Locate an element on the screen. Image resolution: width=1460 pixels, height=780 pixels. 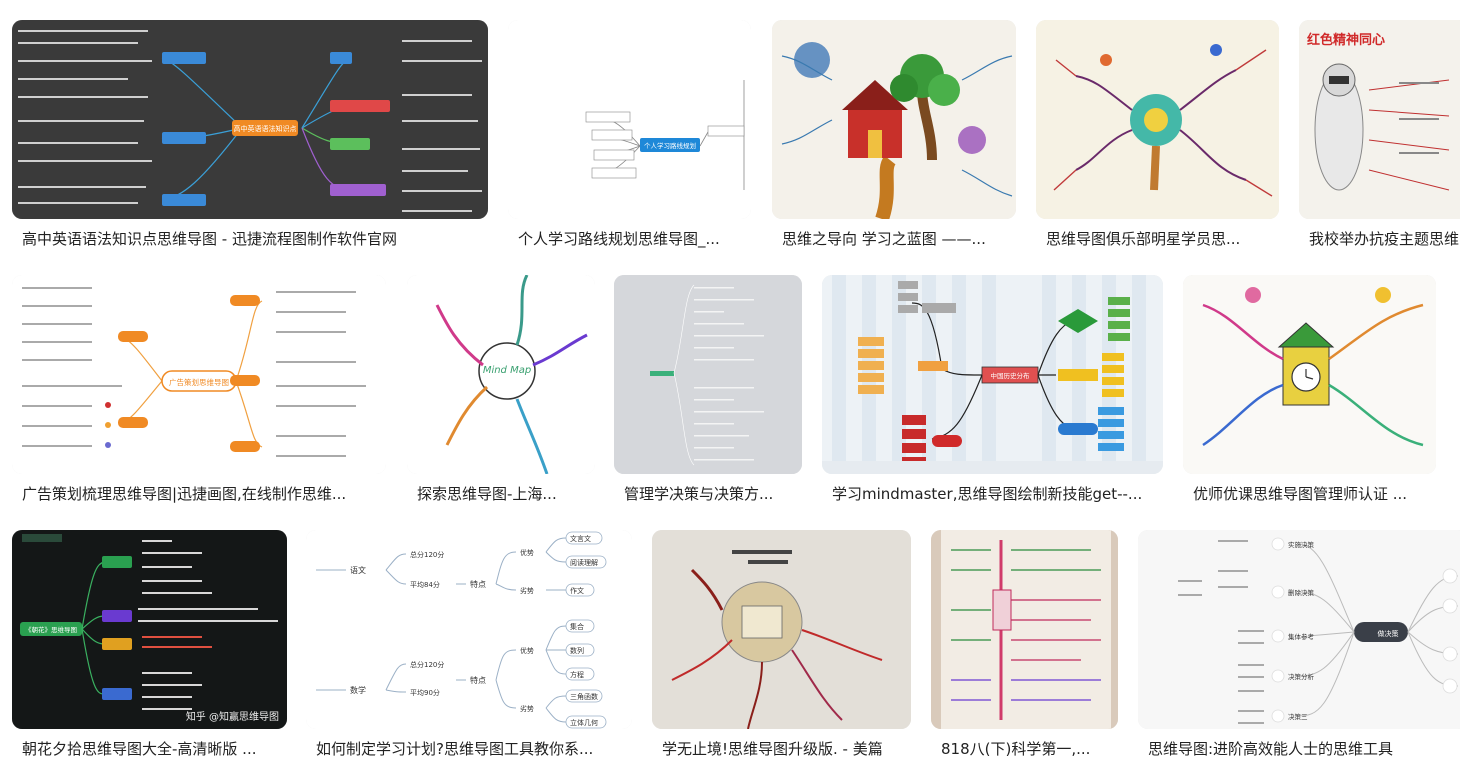
result-1-thumbnail: 个人学习路线规划 is located at coordinates (629, 119).